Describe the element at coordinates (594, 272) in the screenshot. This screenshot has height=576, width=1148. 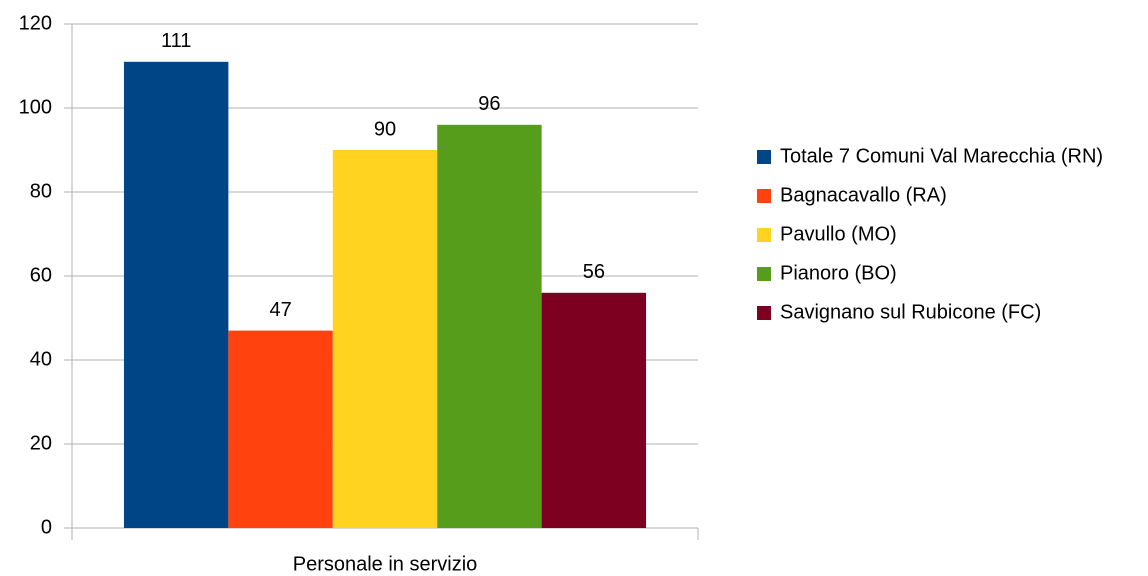
I see `data-label: 56` at that location.